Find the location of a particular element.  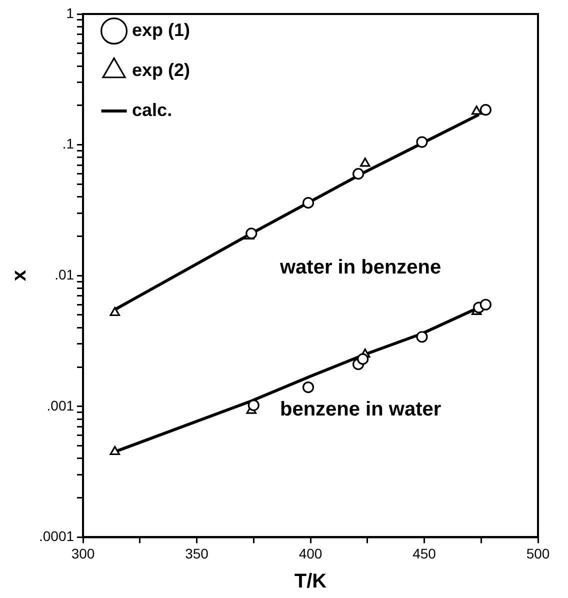

x-tick-label: 350 is located at coordinates (197, 553).